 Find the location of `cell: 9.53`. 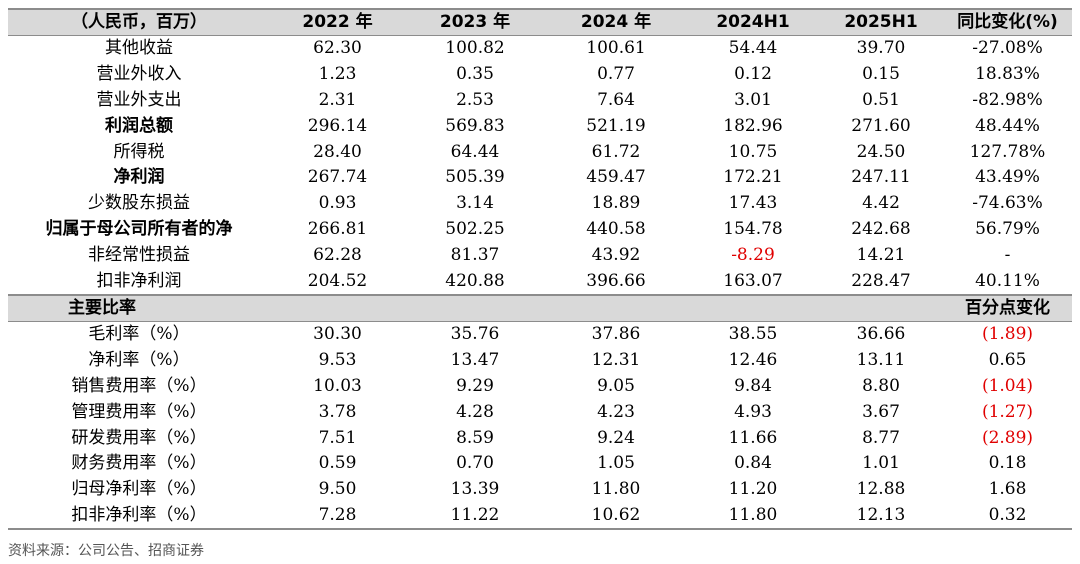

cell: 9.53 is located at coordinates (337, 360).